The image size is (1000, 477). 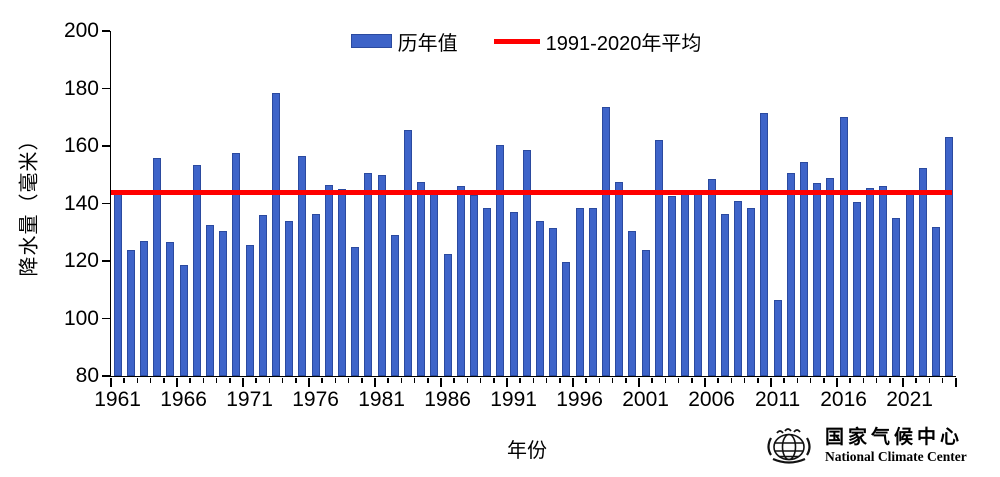 What do you see at coordinates (236, 264) in the screenshot?
I see `bar-1970` at bounding box center [236, 264].